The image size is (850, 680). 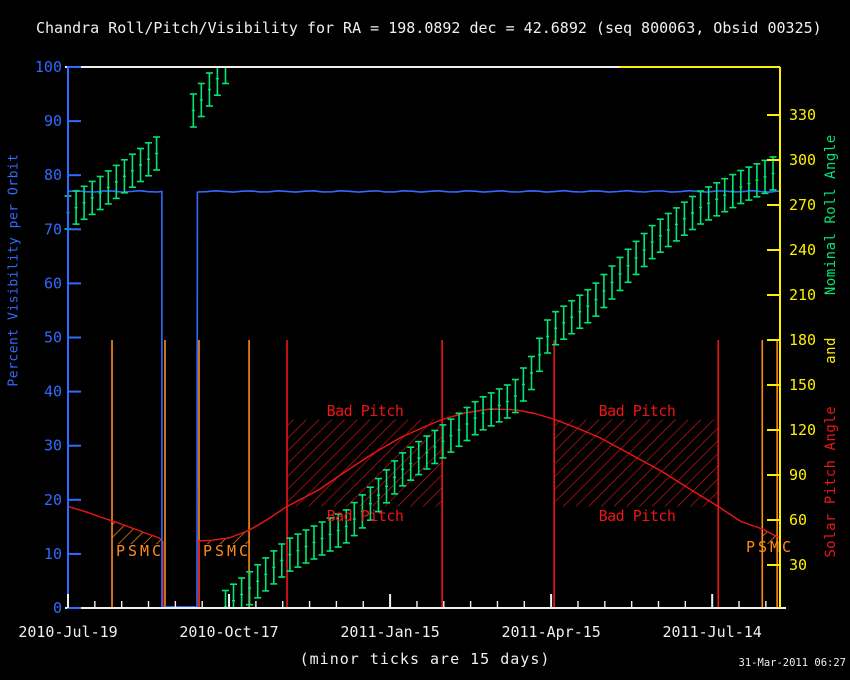 I want to click on x-tick-label: 2011-Apr-15, so click(x=550, y=632).